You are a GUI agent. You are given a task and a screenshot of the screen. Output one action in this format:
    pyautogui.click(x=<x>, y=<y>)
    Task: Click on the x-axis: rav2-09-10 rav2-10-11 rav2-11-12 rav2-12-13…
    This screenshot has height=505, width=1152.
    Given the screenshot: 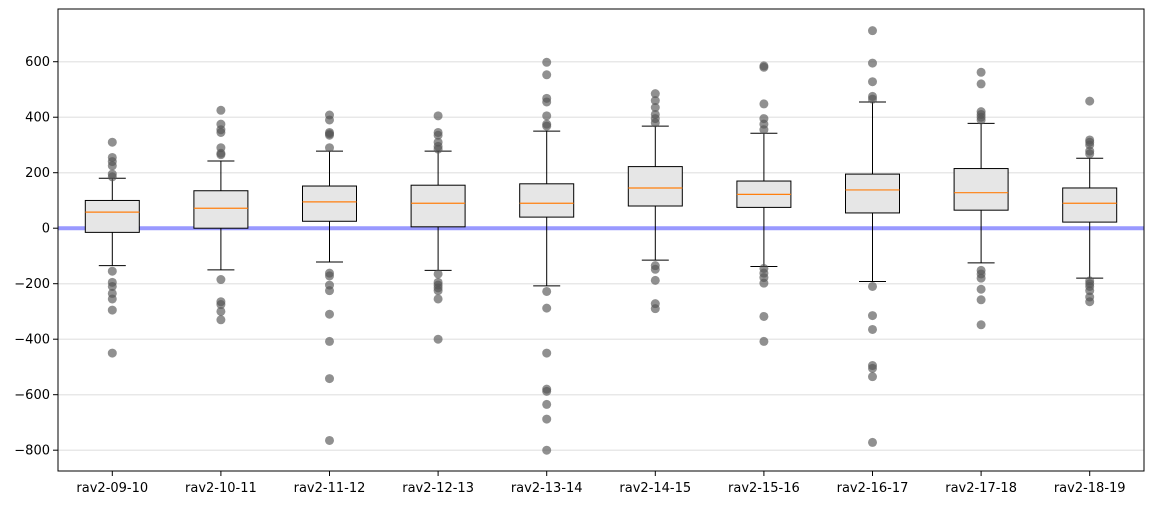 What is the action you would take?
    pyautogui.click(x=601, y=483)
    